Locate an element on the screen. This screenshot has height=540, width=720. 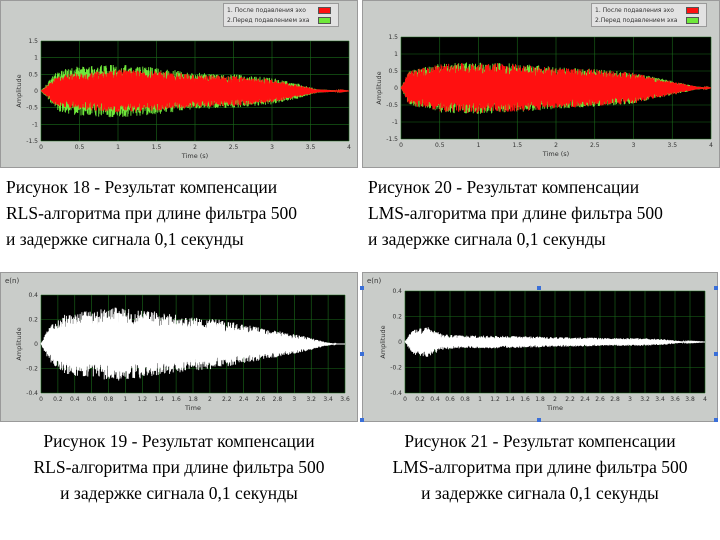
caption-line: Рисунок 19 - Результат компенсации is located at coordinates (179, 441).